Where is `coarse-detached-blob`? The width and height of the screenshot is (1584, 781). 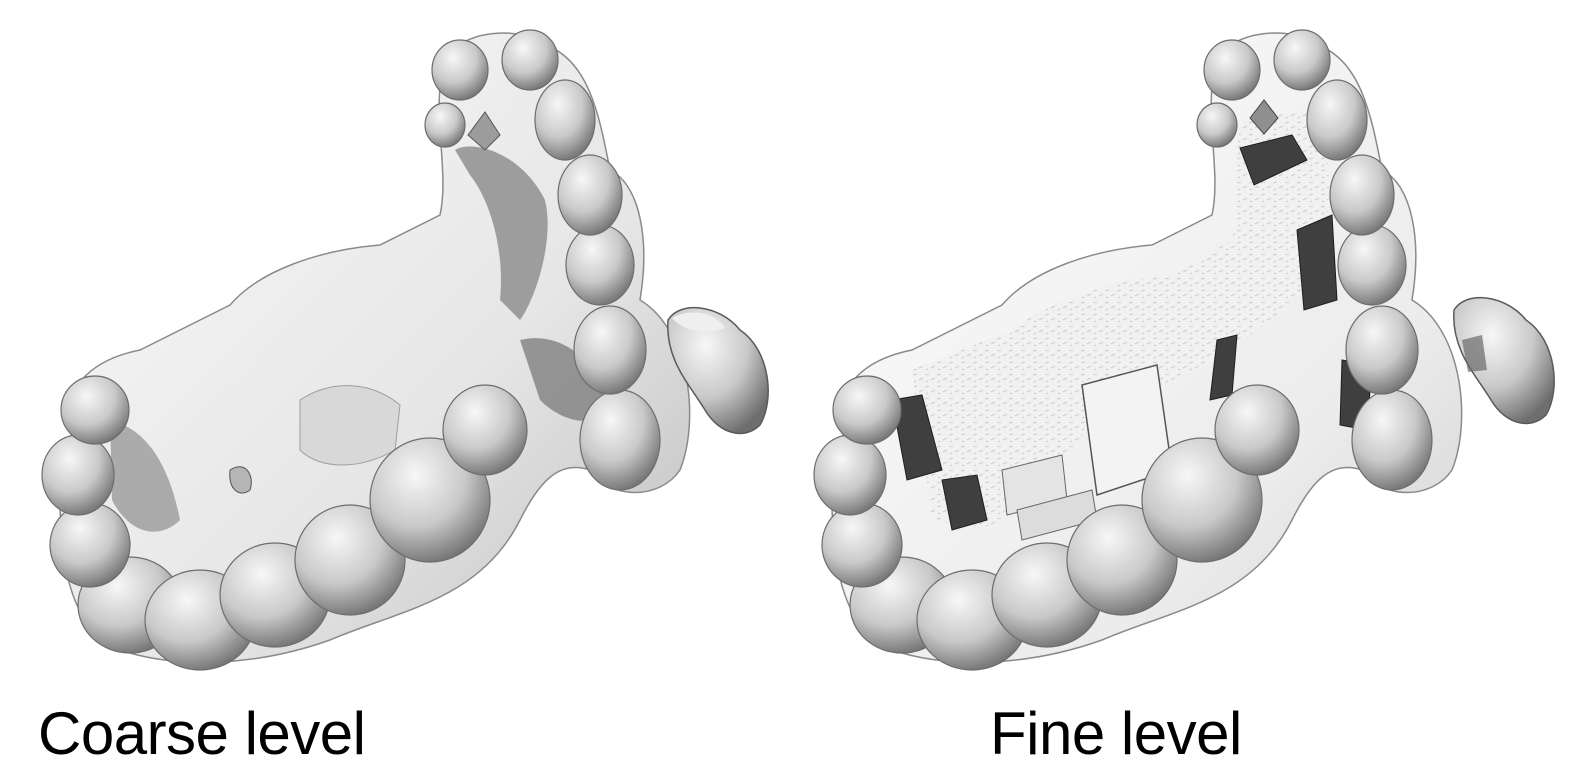 coarse-detached-blob is located at coordinates (718, 370).